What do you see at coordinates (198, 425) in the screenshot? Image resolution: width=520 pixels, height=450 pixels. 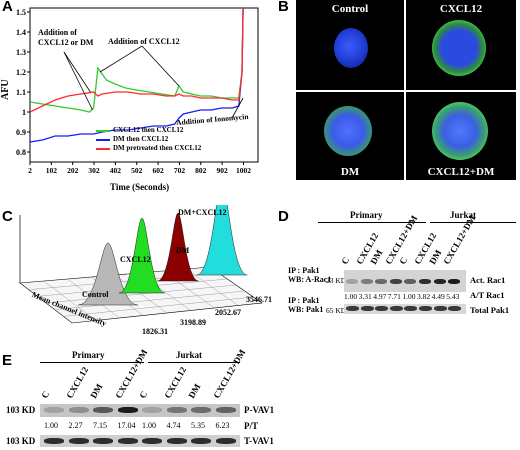 I see `e-ratio-value: 5.35` at bounding box center [198, 425].